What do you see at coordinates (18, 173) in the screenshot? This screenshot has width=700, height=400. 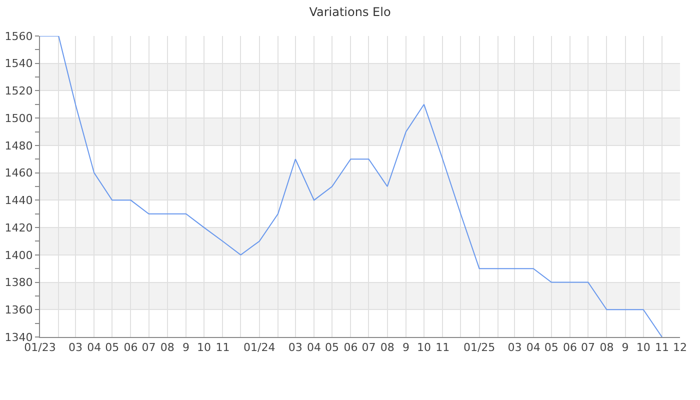 I see `y-tick-label: 1460` at bounding box center [18, 173].